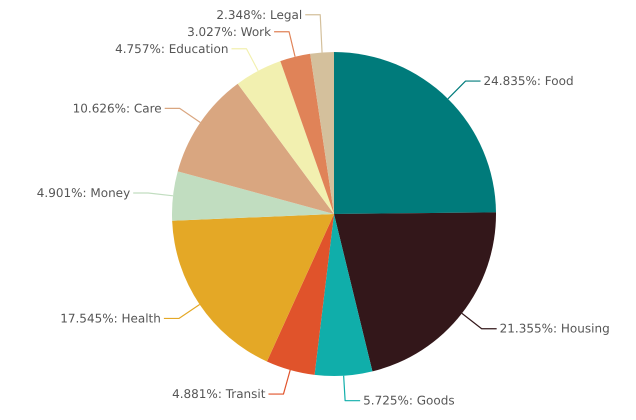 The image size is (636, 420). Describe the element at coordinates (83, 193) in the screenshot. I see `slice-label: 4.901%: Money` at that location.